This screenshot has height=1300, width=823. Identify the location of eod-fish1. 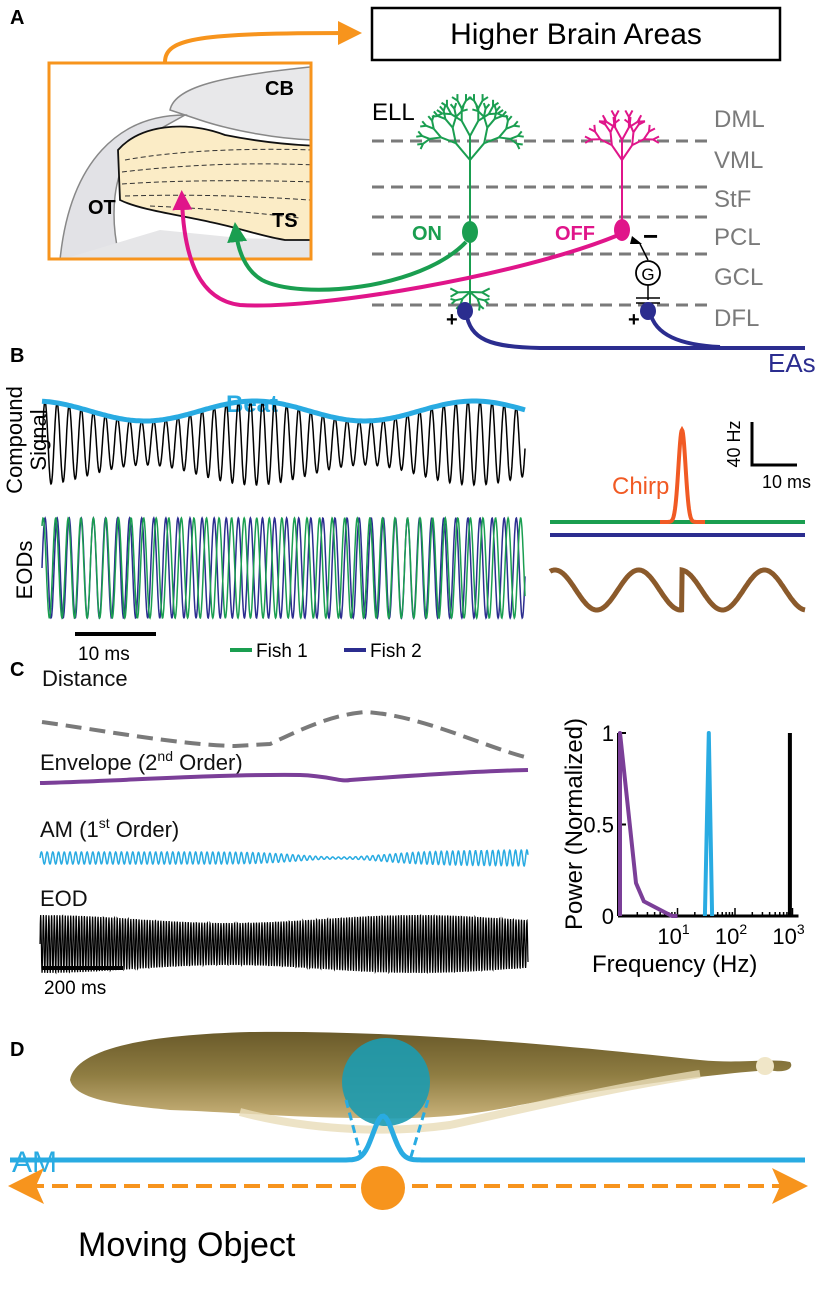
(283, 568).